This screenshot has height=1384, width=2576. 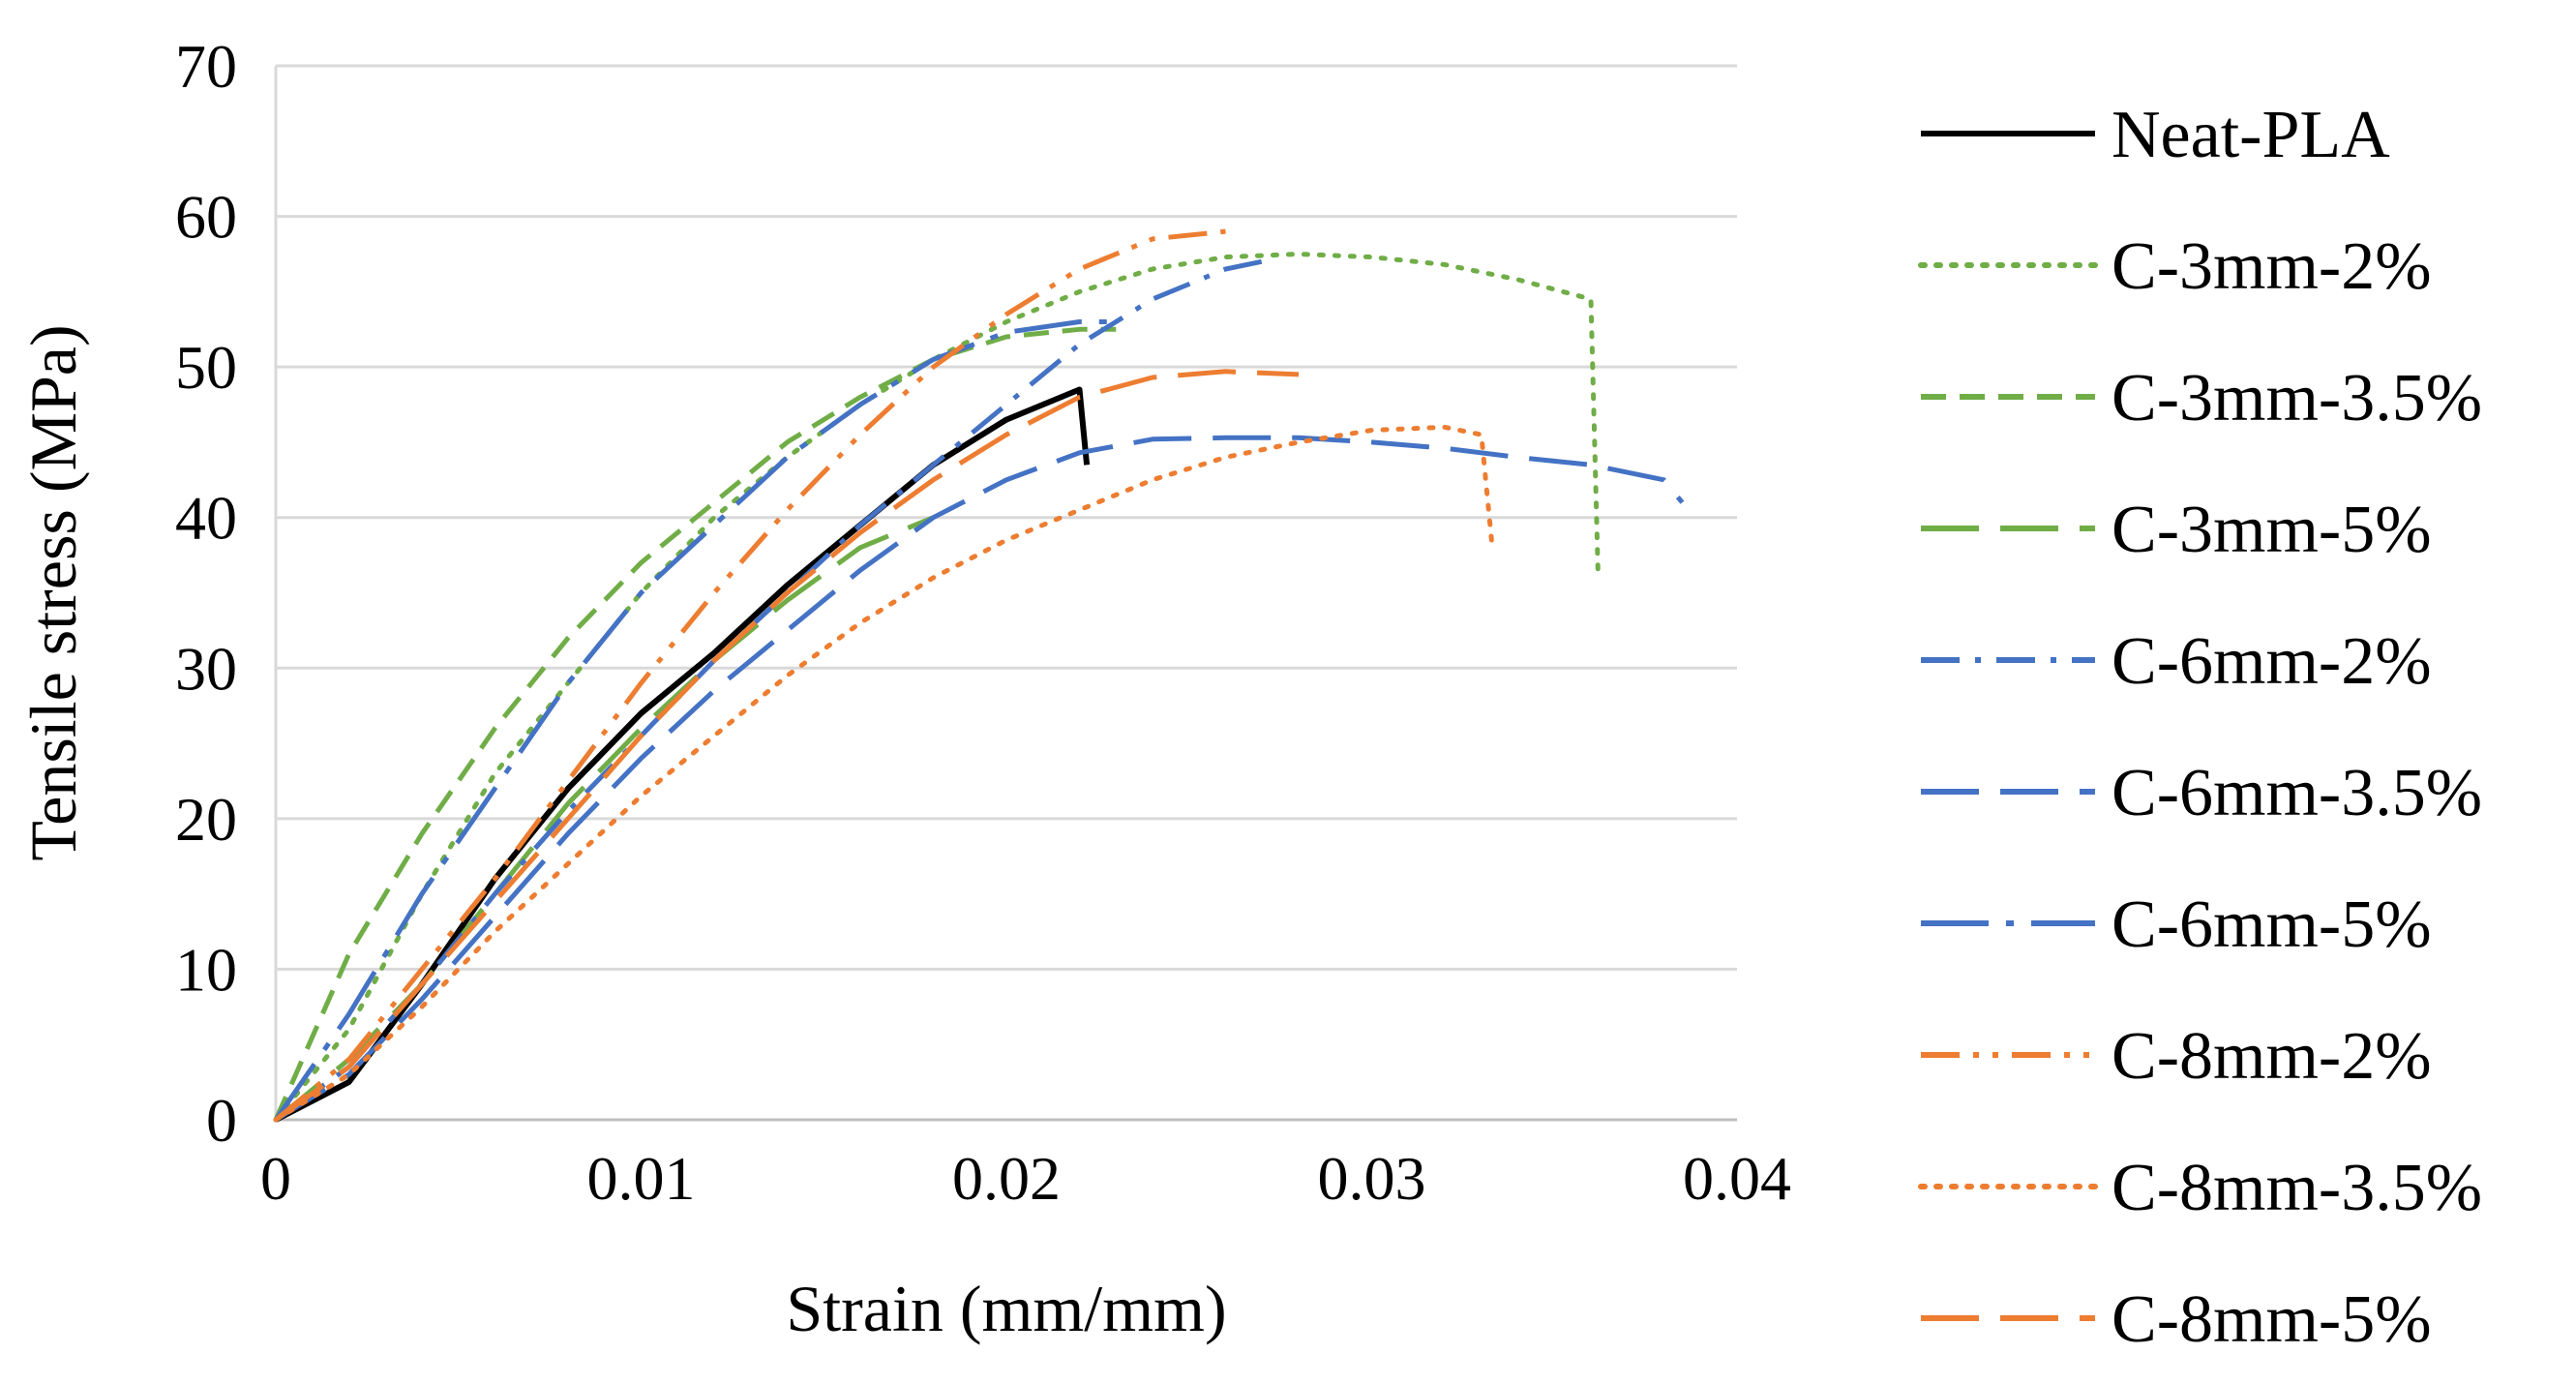 I want to click on y-tick-label: 20, so click(x=206, y=819).